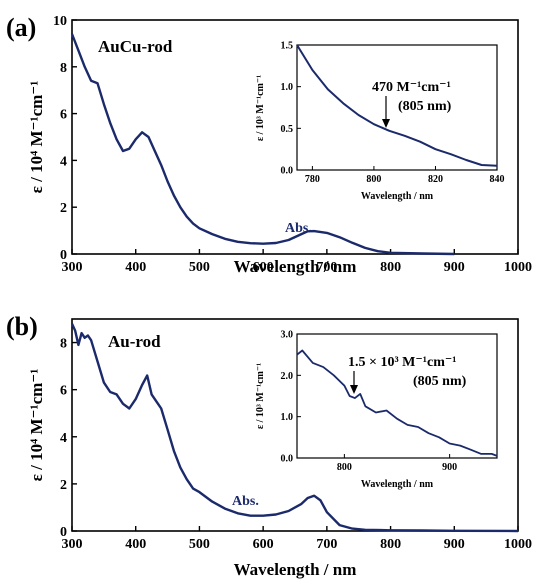 The width and height of the screenshot is (533, 579). What do you see at coordinates (354, 382) in the screenshot?
I see `panel-b-annotation-arrow` at bounding box center [354, 382].